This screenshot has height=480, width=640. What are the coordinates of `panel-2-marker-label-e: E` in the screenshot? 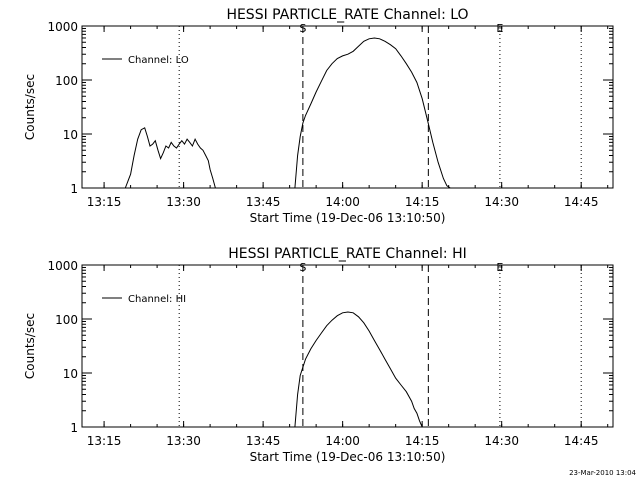 It's located at (499, 267).